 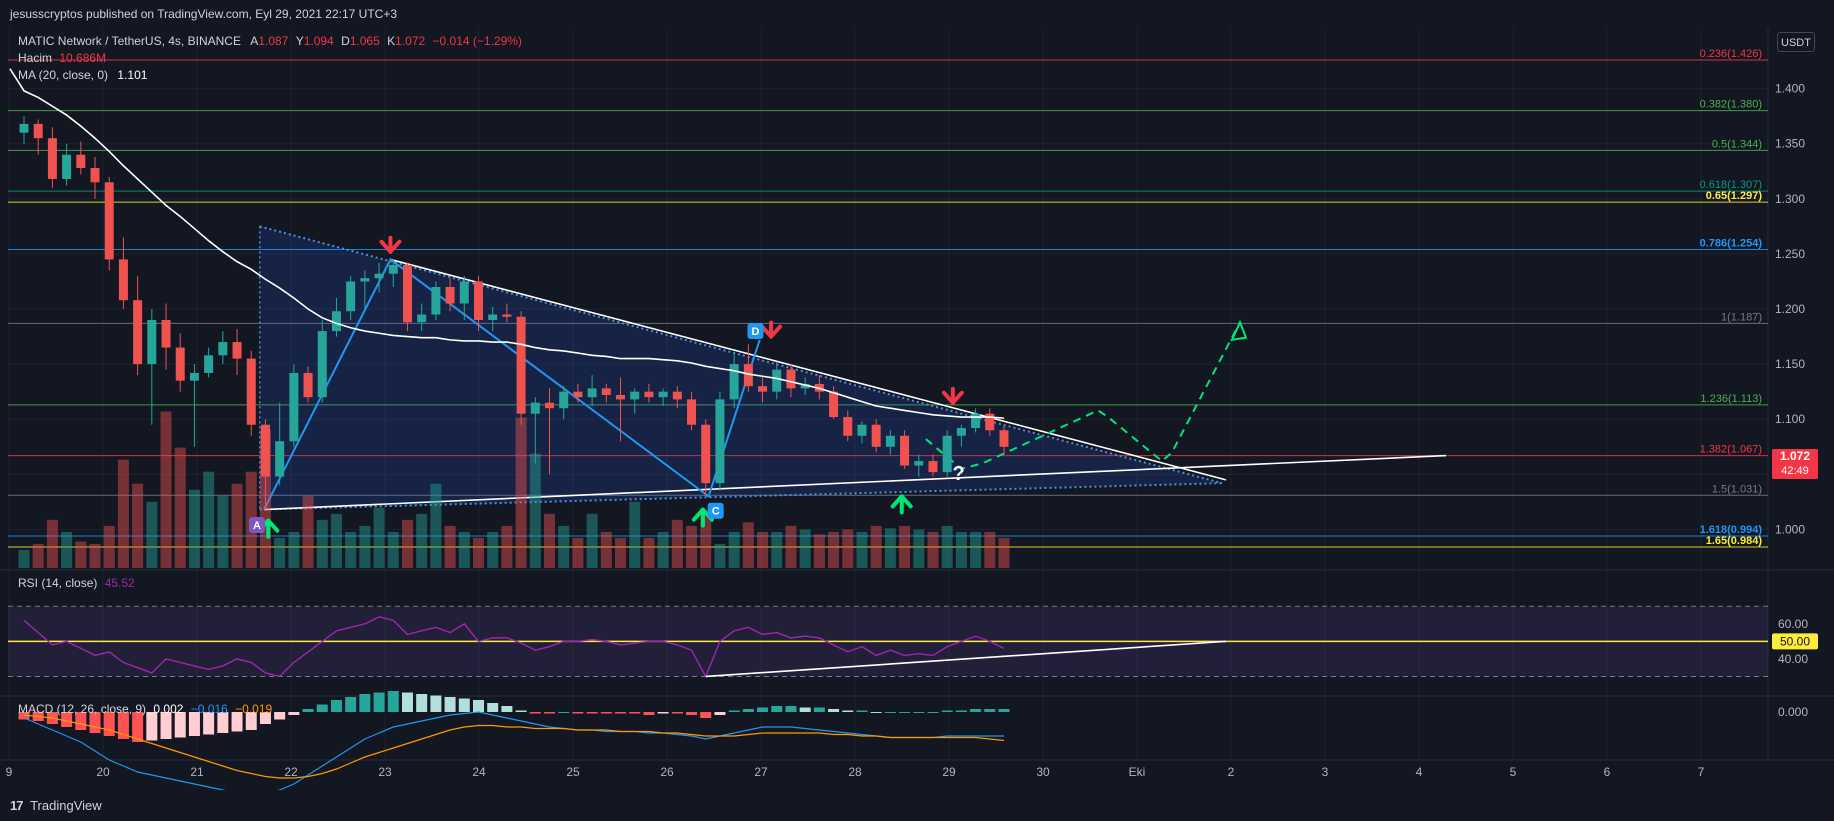 I want to click on x-tick-label: 6, so click(x=1607, y=772).